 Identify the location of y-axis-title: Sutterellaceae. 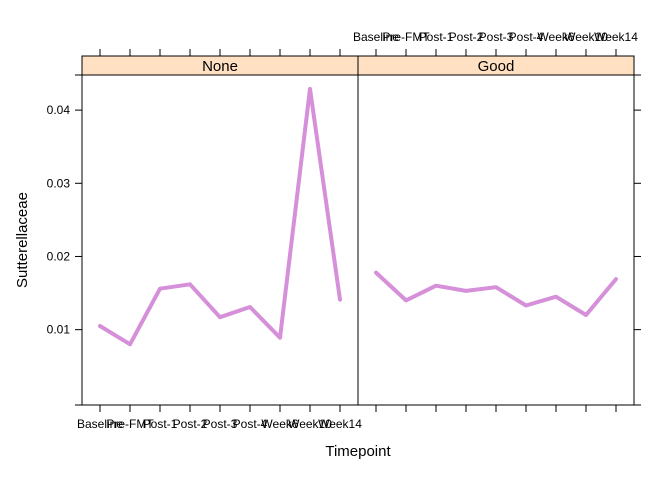
(22, 240).